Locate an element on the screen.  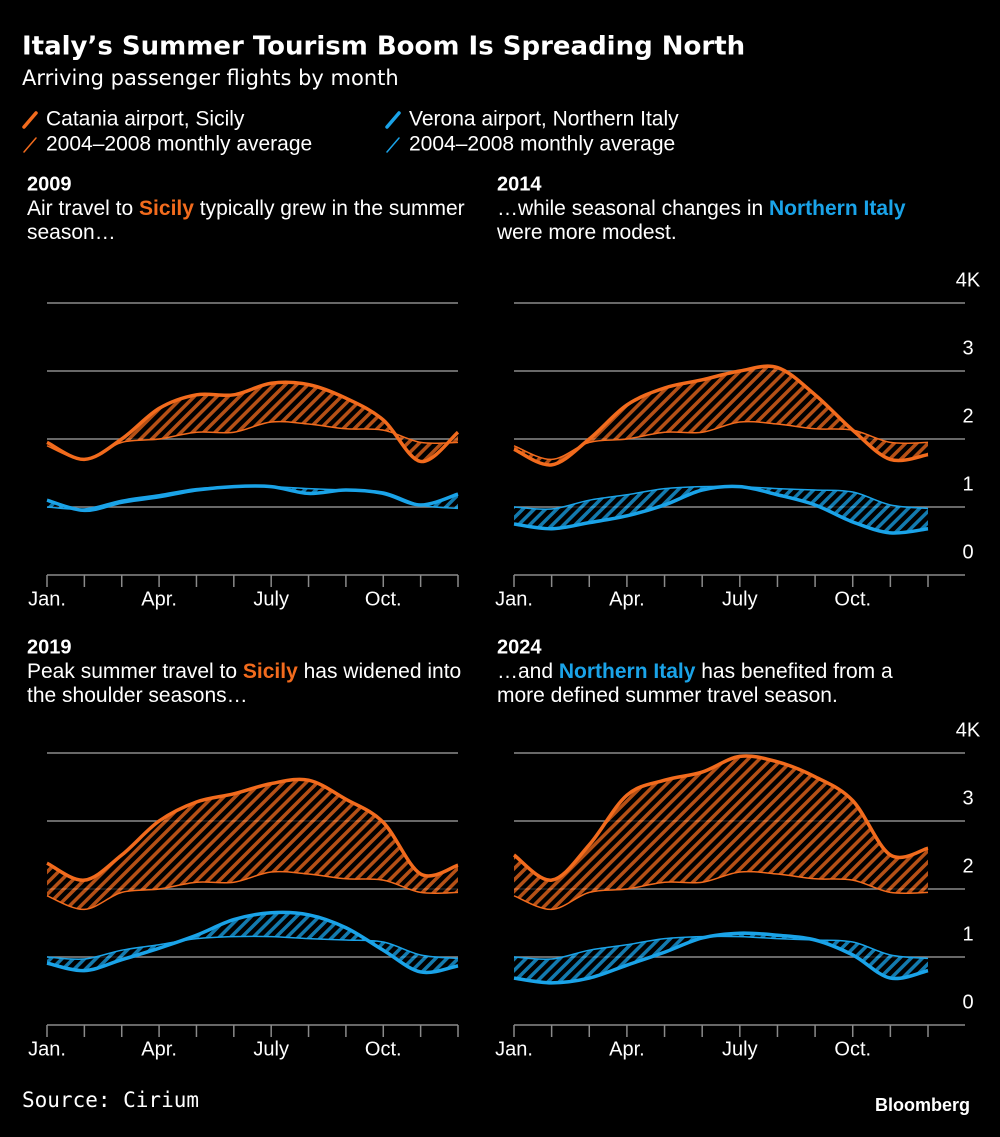
annotation-text: …and is located at coordinates (528, 671).